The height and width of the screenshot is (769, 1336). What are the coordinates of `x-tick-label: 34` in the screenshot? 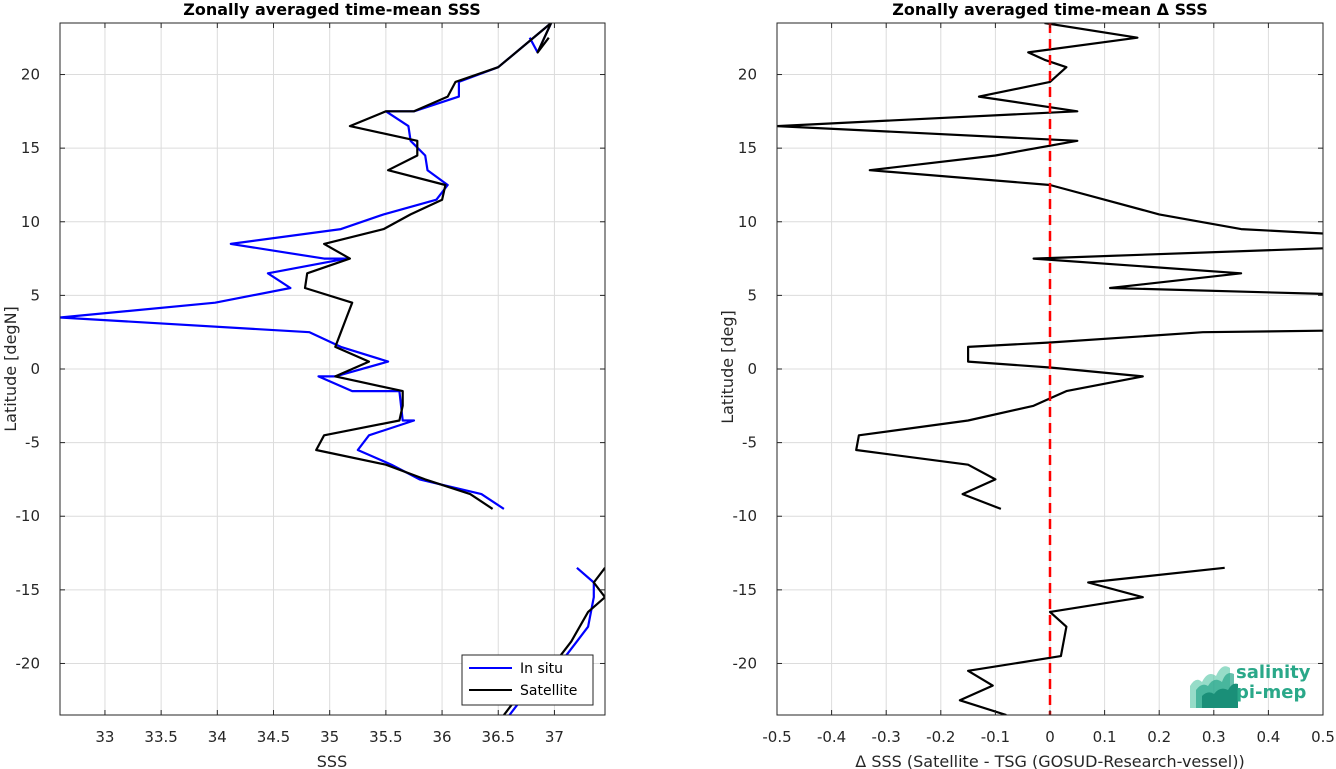 It's located at (217, 737).